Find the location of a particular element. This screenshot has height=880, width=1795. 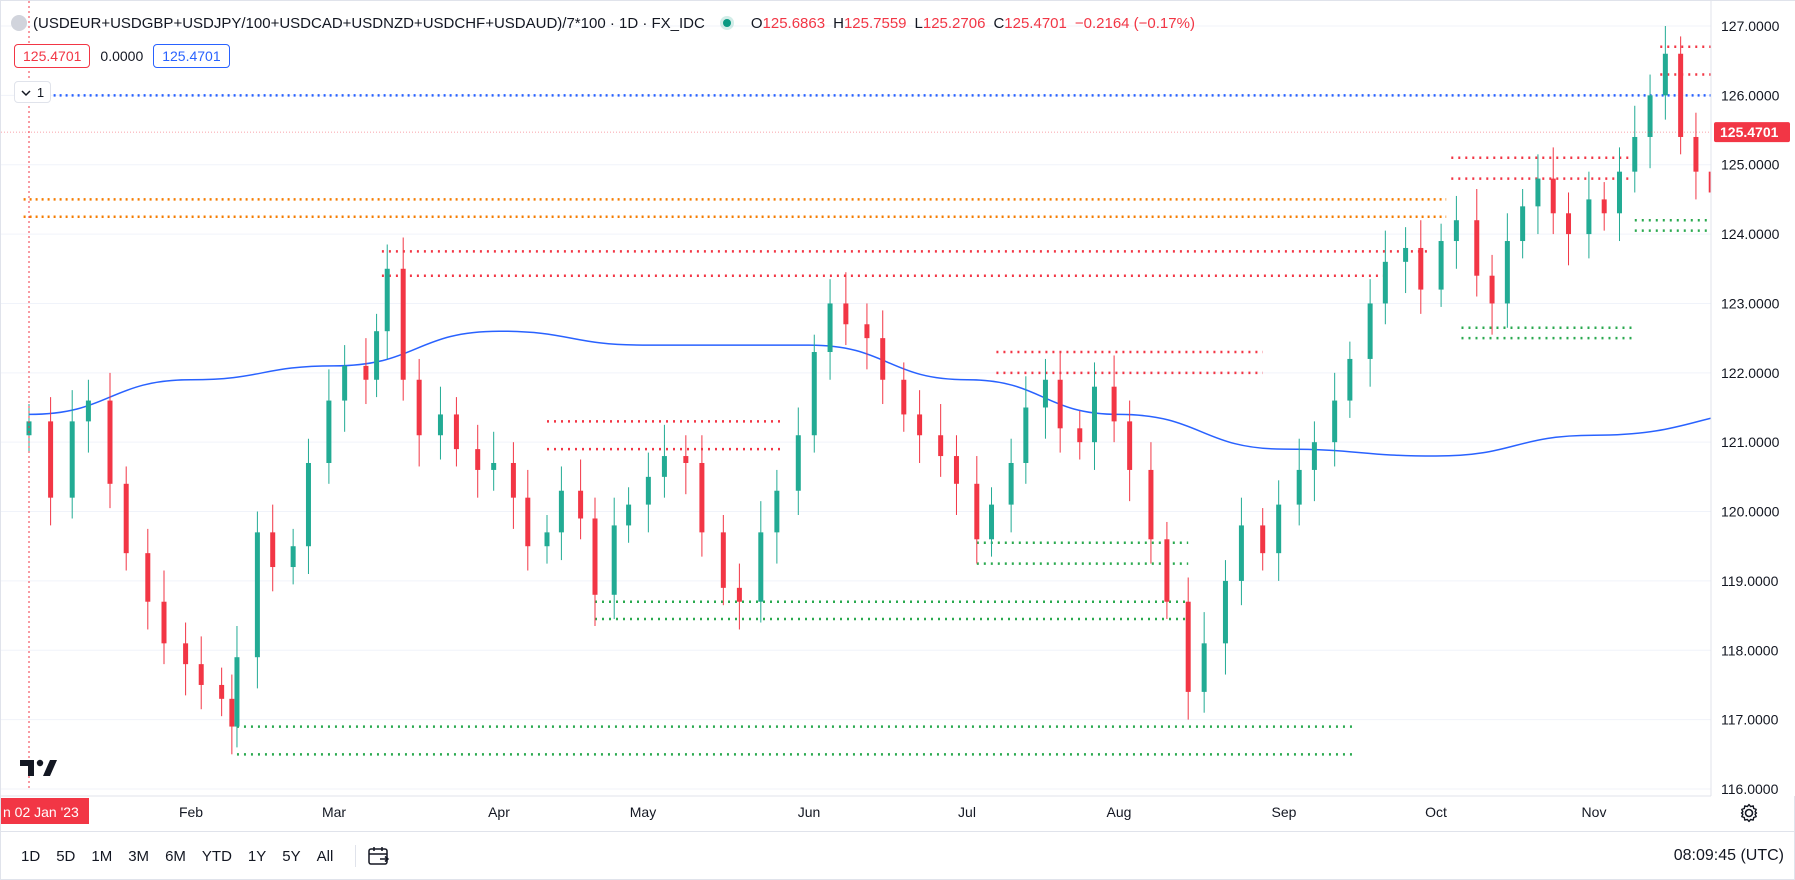

indicators-collapse-button: 1 is located at coordinates (32, 92).